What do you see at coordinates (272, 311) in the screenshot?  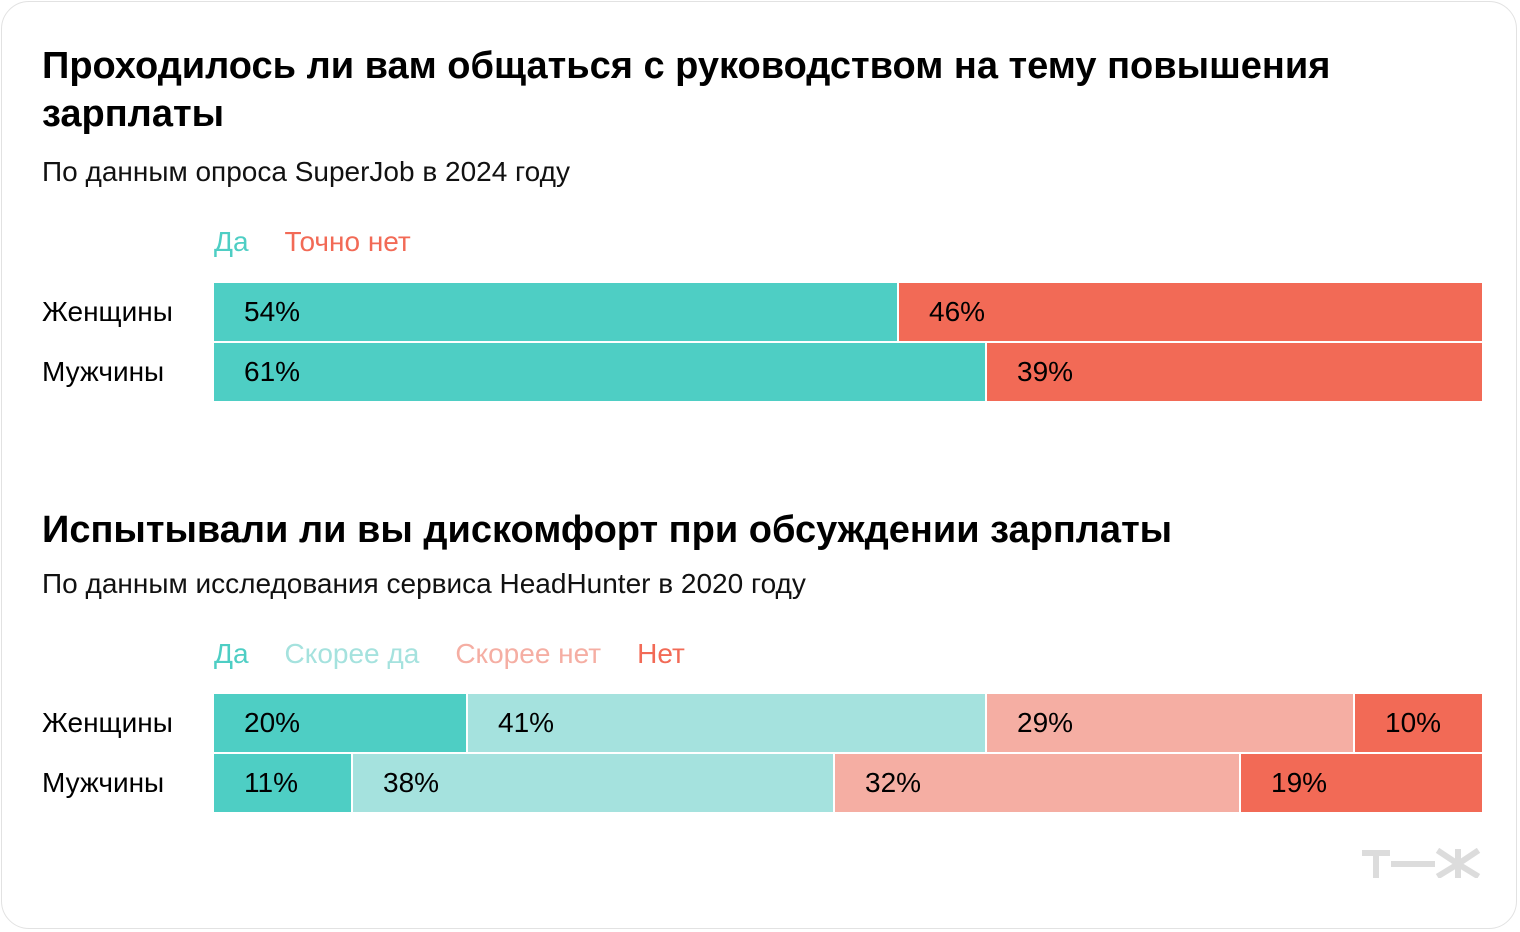 I see `data-label: 54%` at bounding box center [272, 311].